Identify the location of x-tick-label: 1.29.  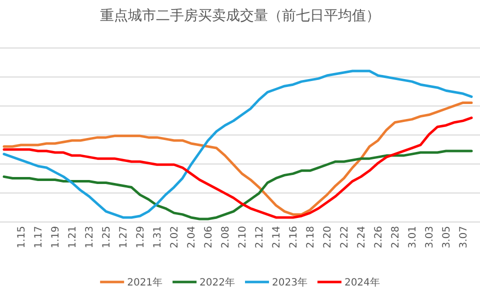
(141, 237).